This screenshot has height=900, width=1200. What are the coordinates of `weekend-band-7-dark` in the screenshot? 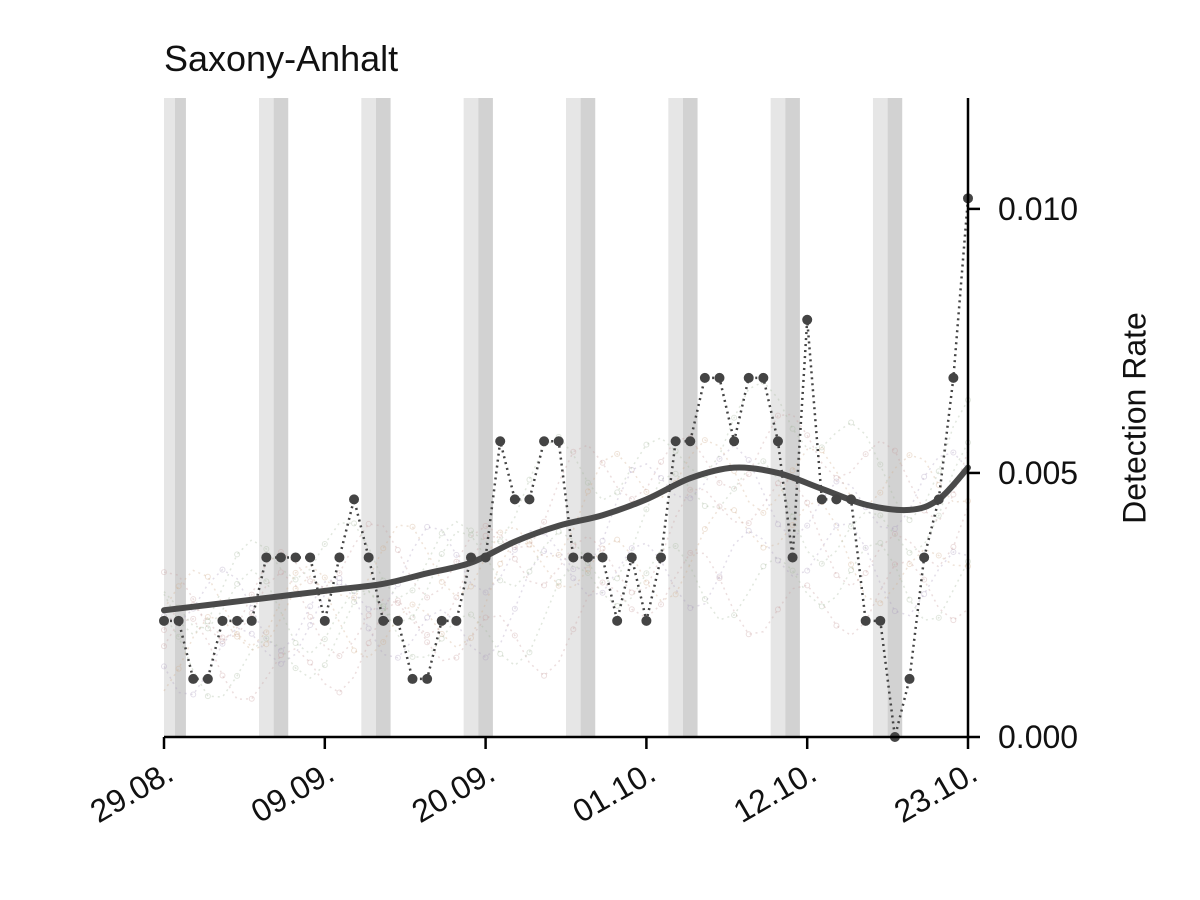 It's located at (895, 417).